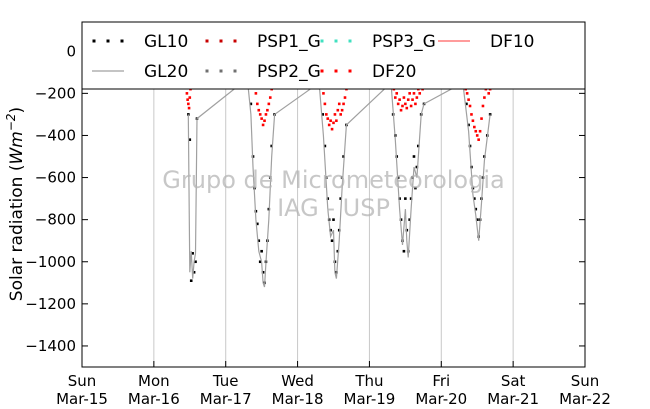 This screenshot has height=409, width=650. What do you see at coordinates (441, 381) in the screenshot?
I see `x-tick-day-mar-20: Fri` at bounding box center [441, 381].